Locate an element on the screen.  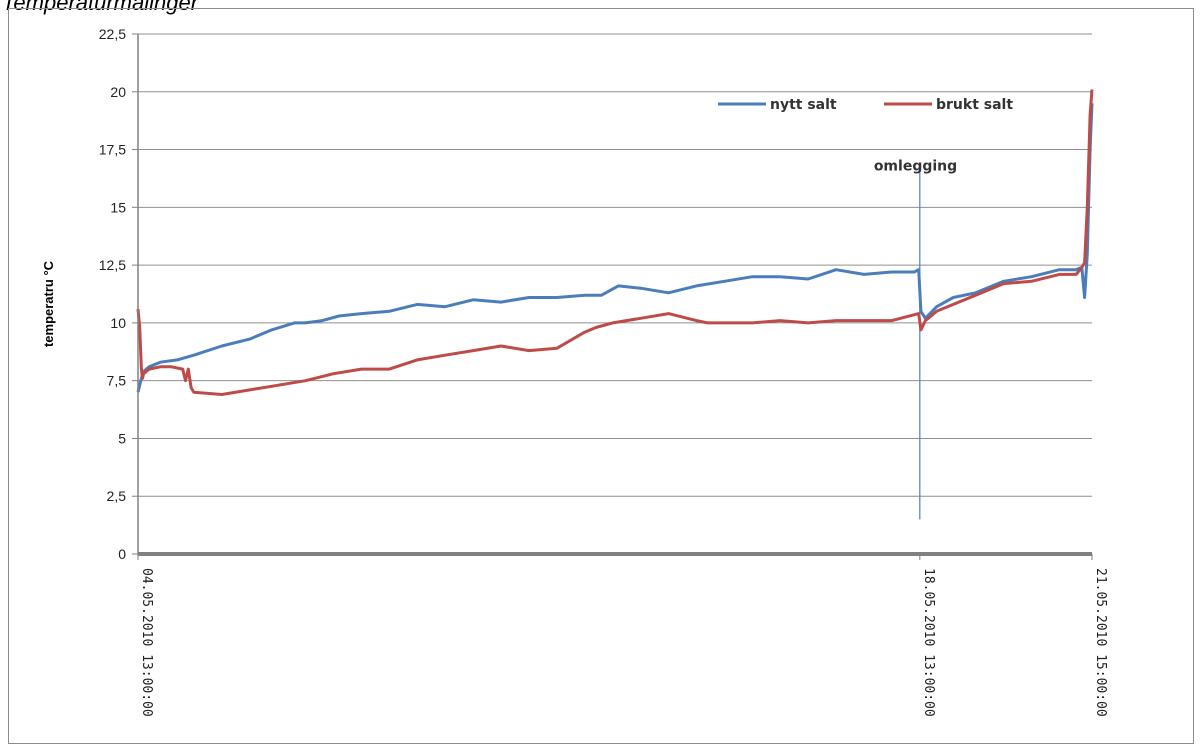
y-tick-label: 15 is located at coordinates (118, 207).